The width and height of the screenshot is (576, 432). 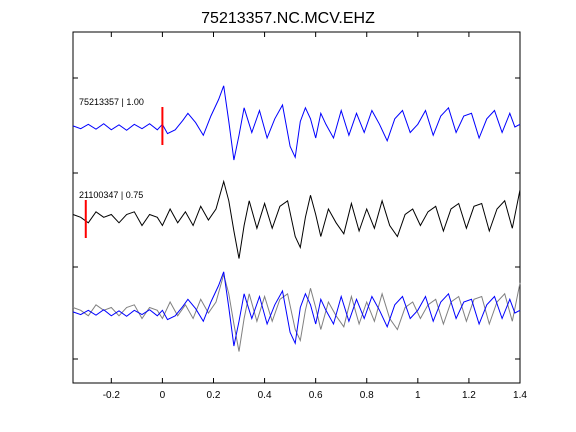 What do you see at coordinates (111, 148) in the screenshot?
I see `trace-labels-layer: 75213357 | 1.00 21100347 | 0.75` at bounding box center [111, 148].